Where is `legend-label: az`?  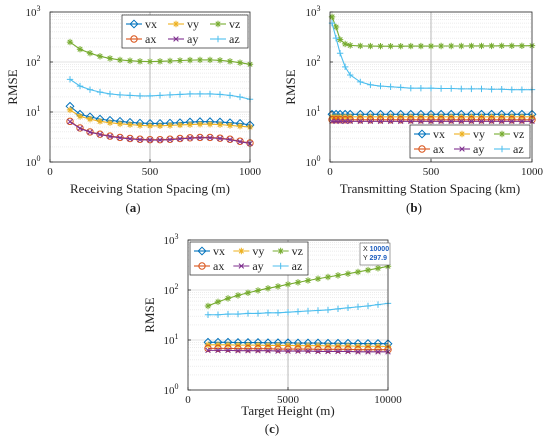
legend-label: az is located at coordinates (297, 266).